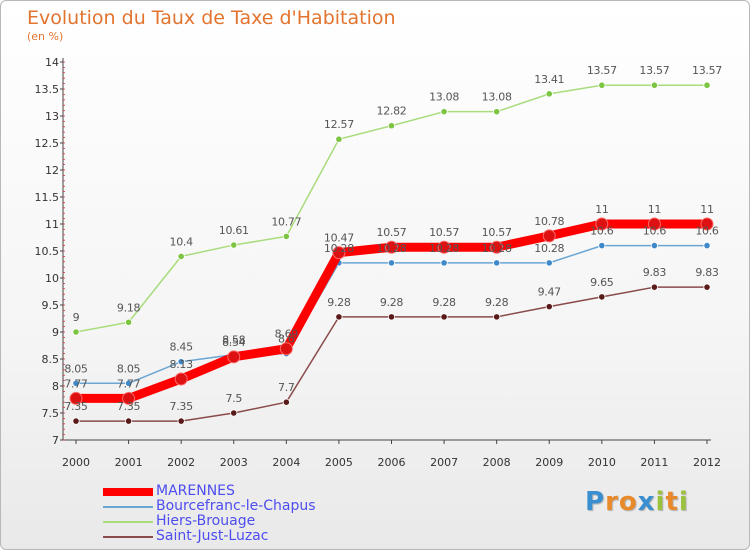 This screenshot has height=550, width=750. Describe the element at coordinates (234, 230) in the screenshot. I see `data-label: 10.61` at that location.